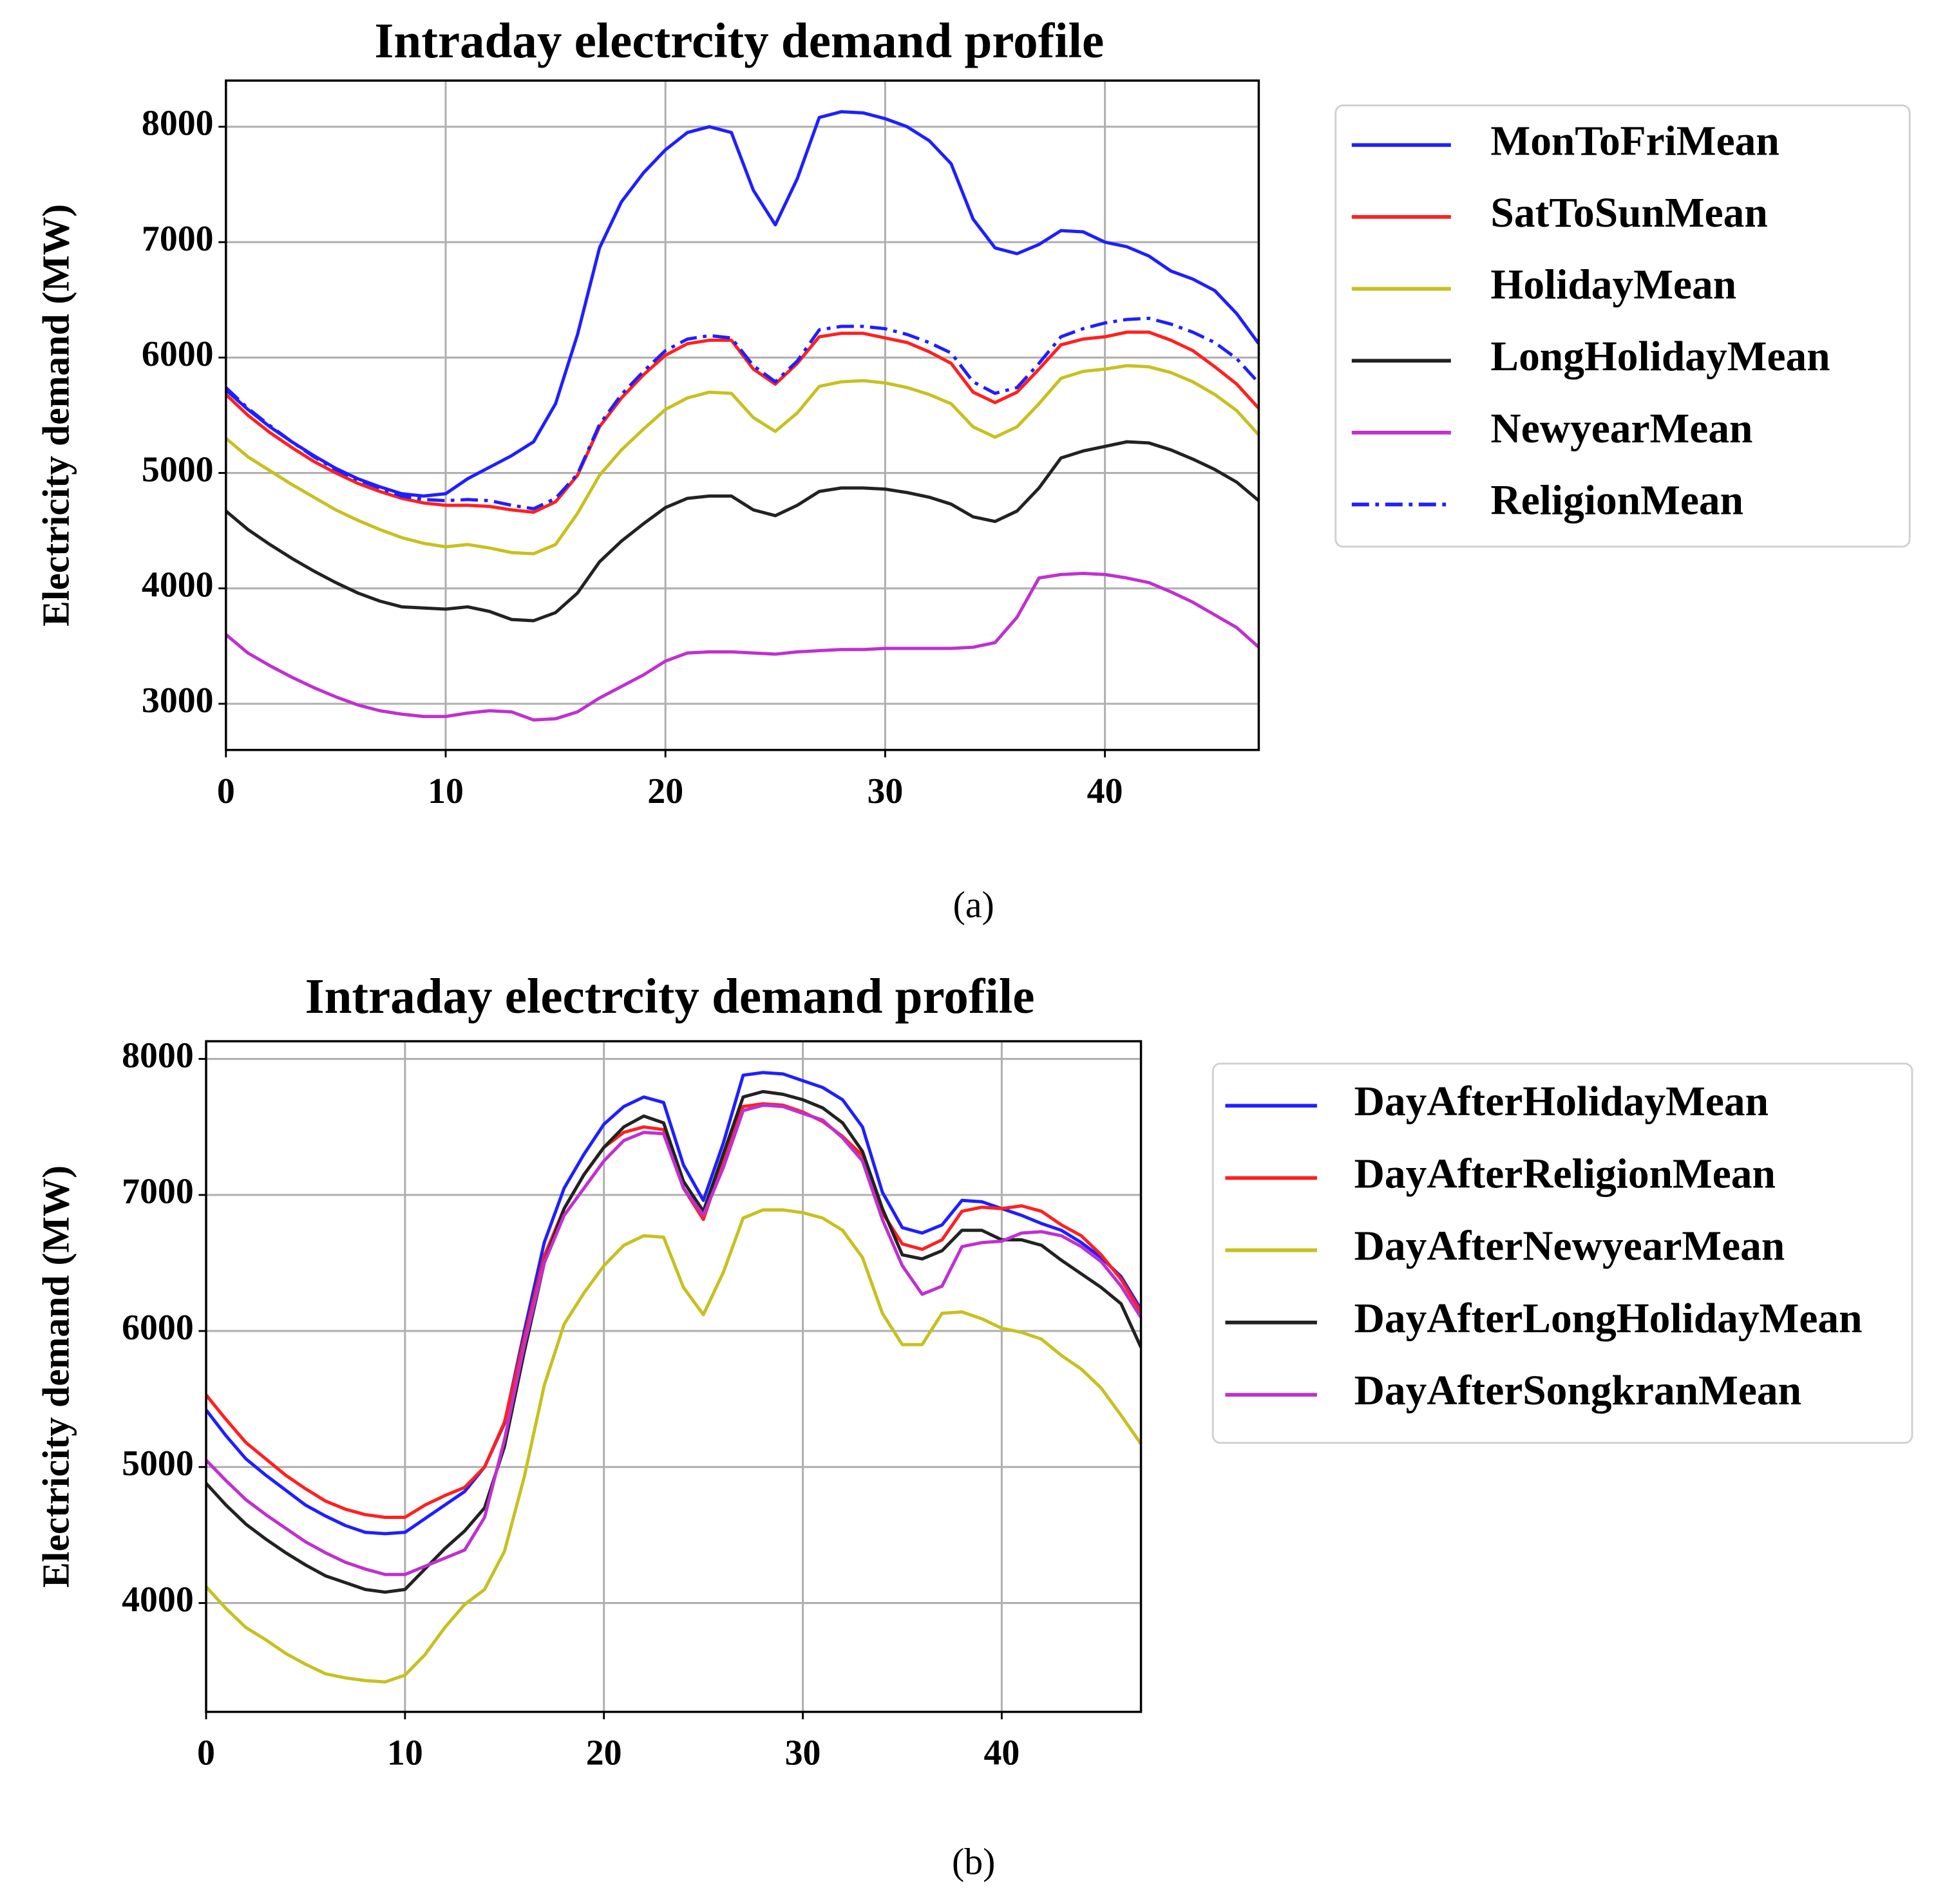 The image size is (1936, 1904). I want to click on legend-label: LongHolidayMean, so click(1660, 357).